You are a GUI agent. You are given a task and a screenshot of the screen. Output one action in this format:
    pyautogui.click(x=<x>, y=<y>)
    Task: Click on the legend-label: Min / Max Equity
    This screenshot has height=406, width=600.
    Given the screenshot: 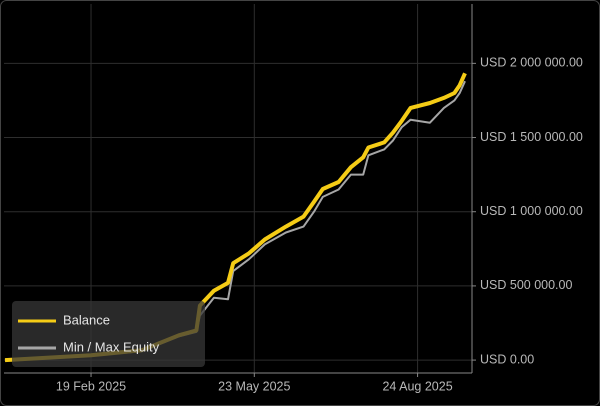 What is the action you would take?
    pyautogui.click(x=111, y=346)
    